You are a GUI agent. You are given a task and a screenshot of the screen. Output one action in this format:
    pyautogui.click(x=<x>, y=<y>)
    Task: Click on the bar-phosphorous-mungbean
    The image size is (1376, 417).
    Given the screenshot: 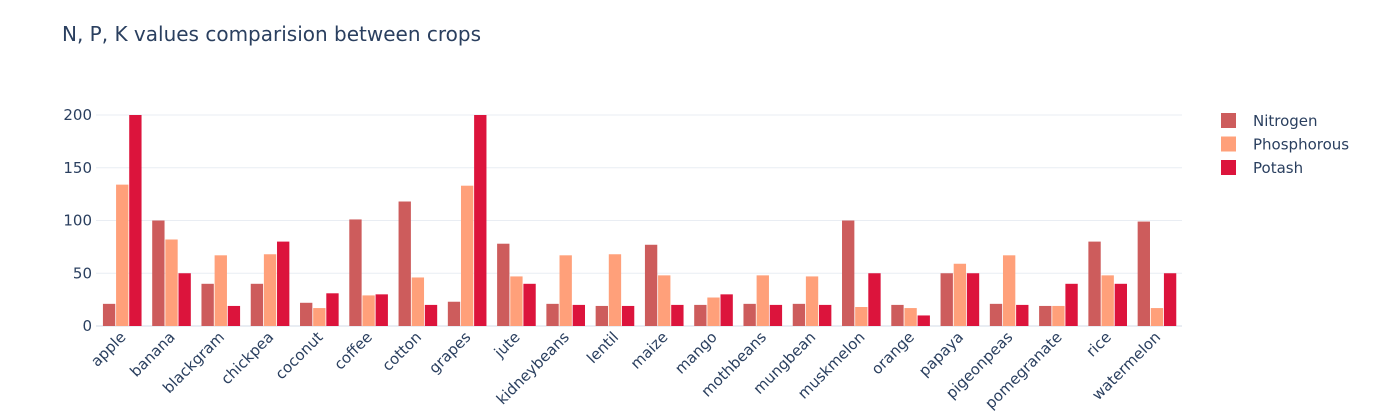 What is the action you would take?
    pyautogui.click(x=812, y=301)
    